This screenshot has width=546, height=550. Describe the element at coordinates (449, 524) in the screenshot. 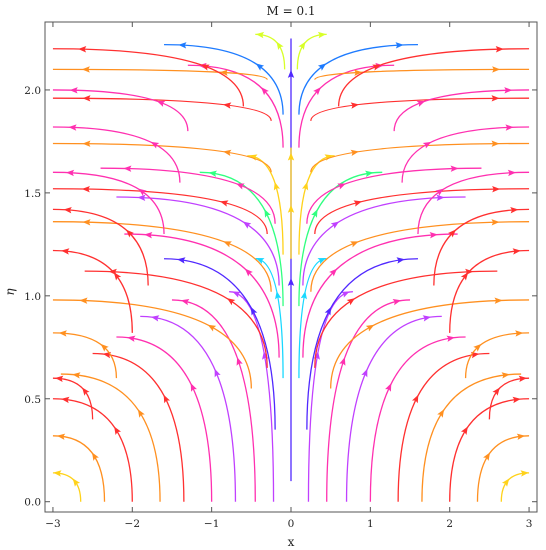

I see `x-tick-label: 2` at that location.